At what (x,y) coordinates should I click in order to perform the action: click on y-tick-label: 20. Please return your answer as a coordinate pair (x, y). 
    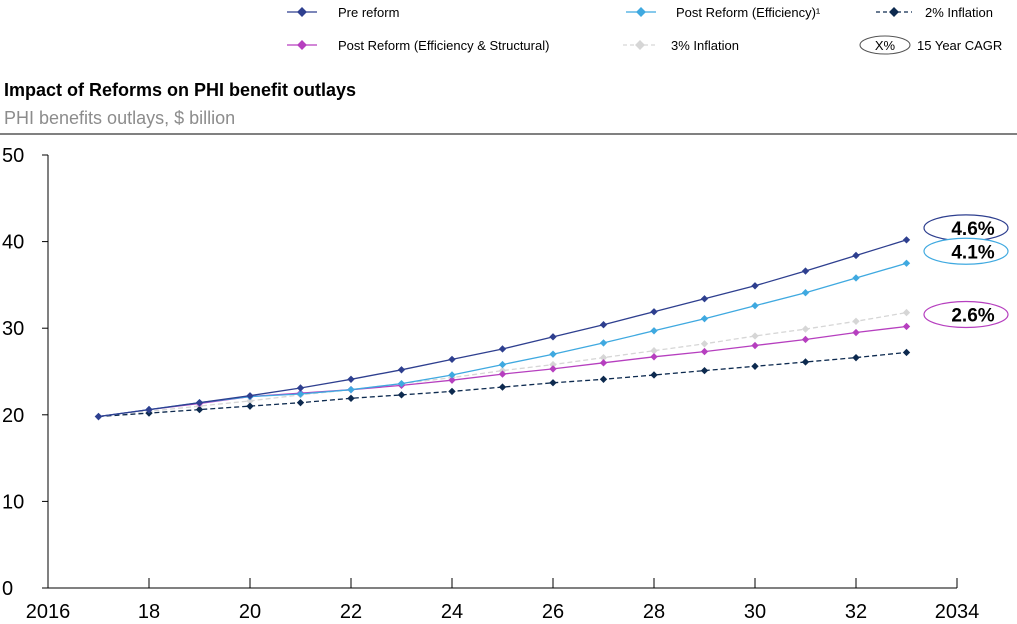
    Looking at the image, I should click on (13, 416).